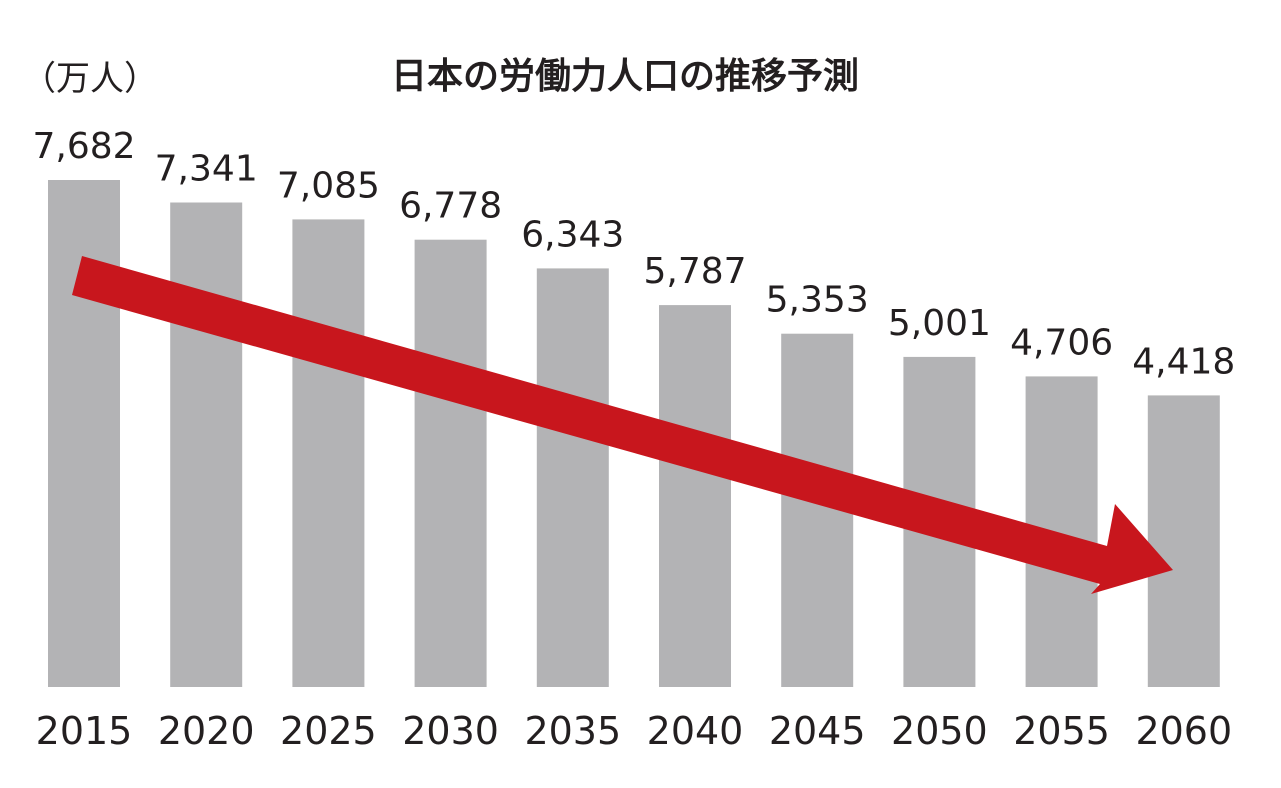 The image size is (1281, 788). I want to click on value-label-2055: 4,706, so click(1061, 342).